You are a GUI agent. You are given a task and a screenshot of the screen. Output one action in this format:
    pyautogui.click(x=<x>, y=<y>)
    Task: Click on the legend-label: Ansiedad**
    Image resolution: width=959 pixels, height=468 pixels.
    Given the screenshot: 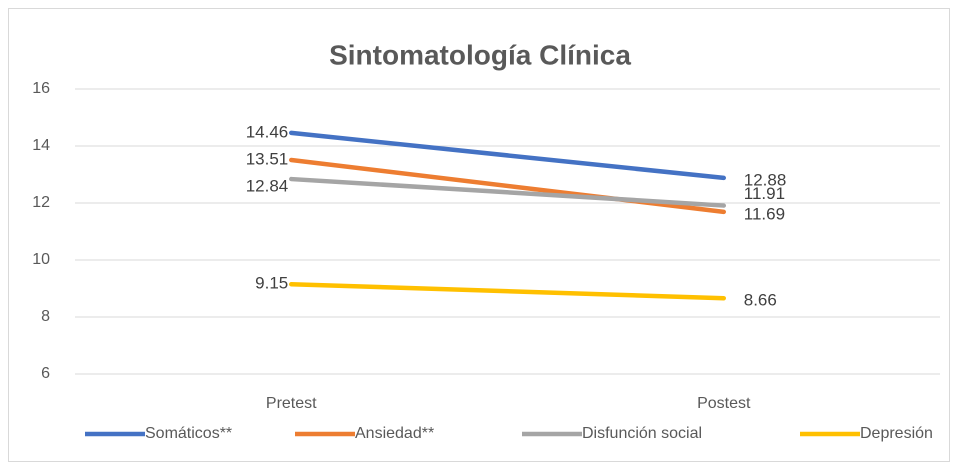 What is the action you would take?
    pyautogui.click(x=394, y=433)
    